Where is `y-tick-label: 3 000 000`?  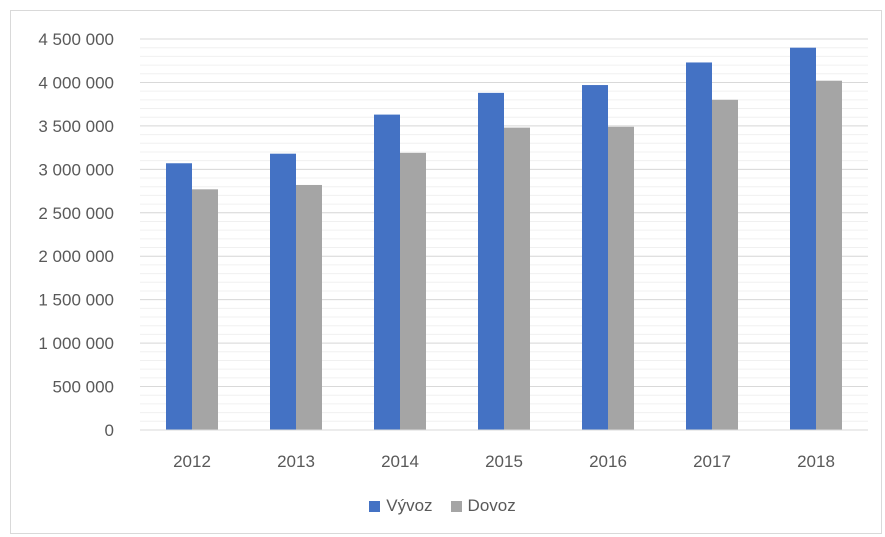 y-tick-label: 3 000 000 is located at coordinates (76, 169).